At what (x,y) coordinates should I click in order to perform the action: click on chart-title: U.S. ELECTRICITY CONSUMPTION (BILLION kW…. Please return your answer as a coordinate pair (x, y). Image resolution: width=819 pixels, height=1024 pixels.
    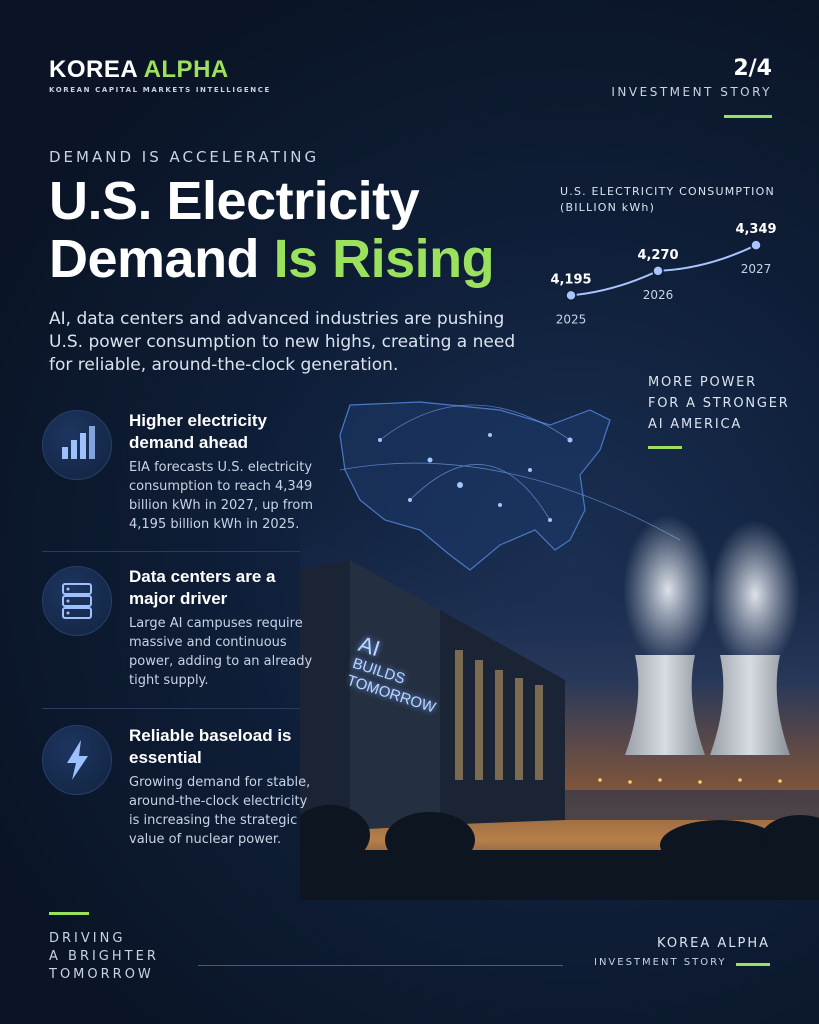
    Looking at the image, I should click on (667, 200).